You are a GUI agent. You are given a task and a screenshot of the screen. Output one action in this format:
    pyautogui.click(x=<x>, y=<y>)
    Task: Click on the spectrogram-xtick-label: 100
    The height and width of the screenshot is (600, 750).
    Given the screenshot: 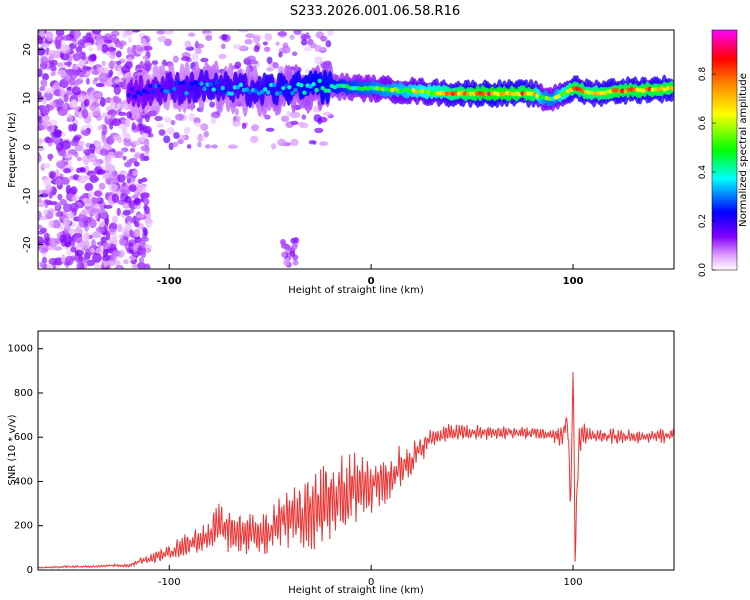 What is the action you would take?
    pyautogui.click(x=573, y=281)
    